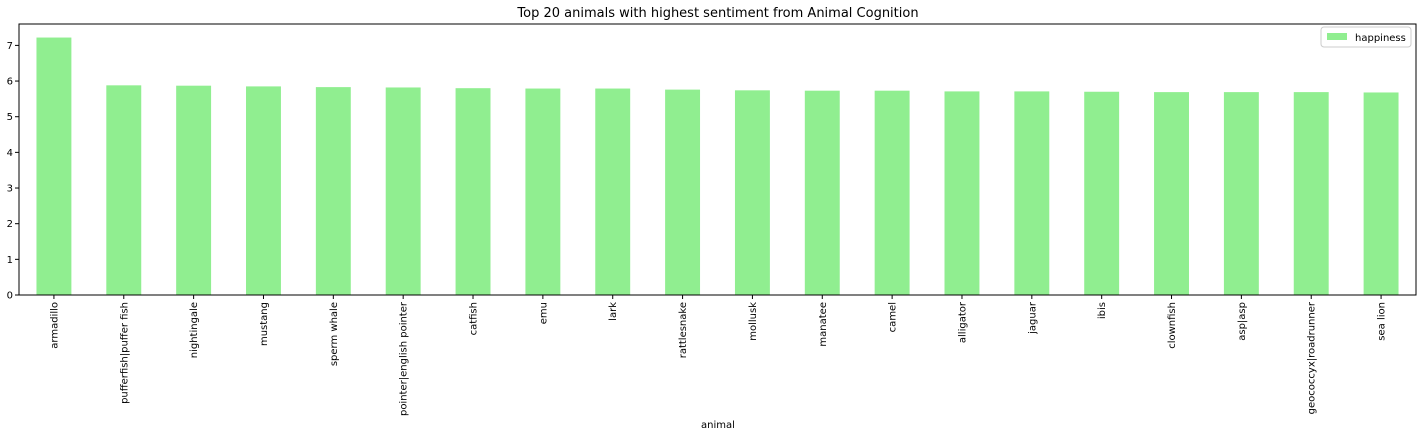 The width and height of the screenshot is (1426, 437). What do you see at coordinates (54, 325) in the screenshot?
I see `x-tick-label: armadillo` at bounding box center [54, 325].